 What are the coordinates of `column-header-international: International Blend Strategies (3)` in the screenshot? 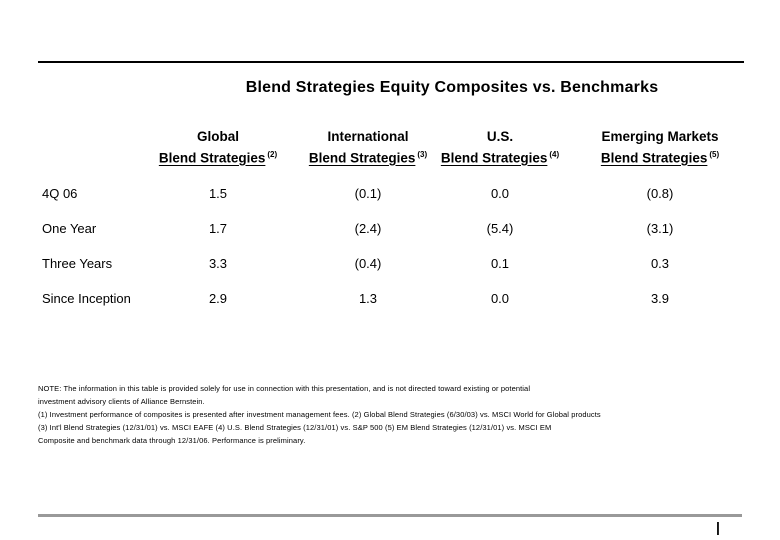 It's located at (368, 148).